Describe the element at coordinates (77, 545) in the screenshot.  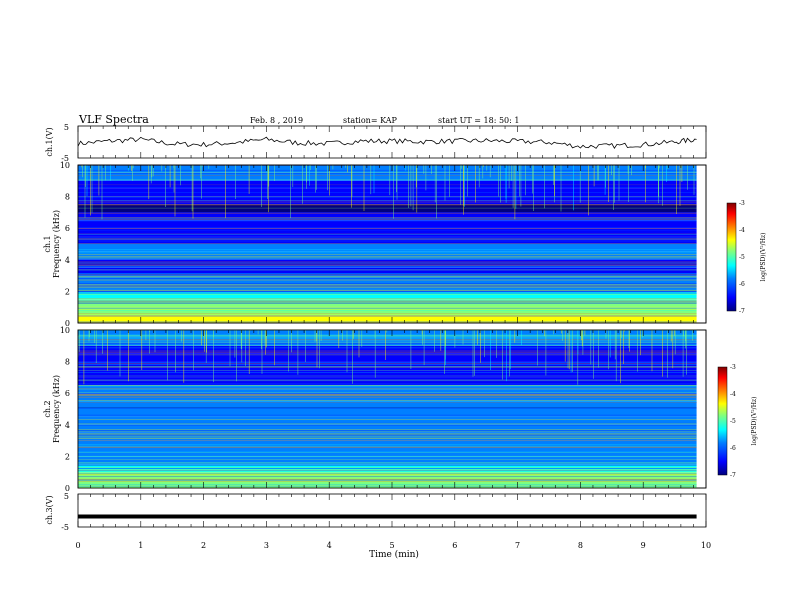
I see `time-tick-label: 0` at that location.